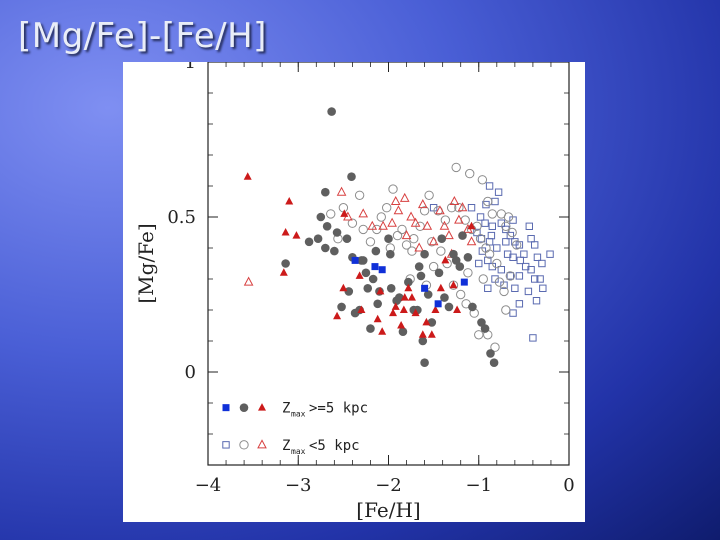 The width and height of the screenshot is (720, 540). What do you see at coordinates (298, 485) in the screenshot?
I see `x-tick-label: −3` at bounding box center [298, 485].